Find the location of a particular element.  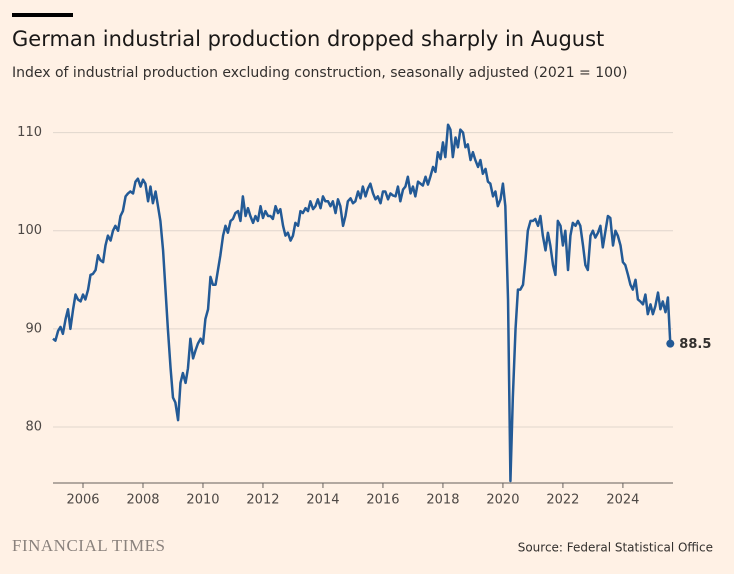

x-tick-label: 2020 is located at coordinates (502, 500).